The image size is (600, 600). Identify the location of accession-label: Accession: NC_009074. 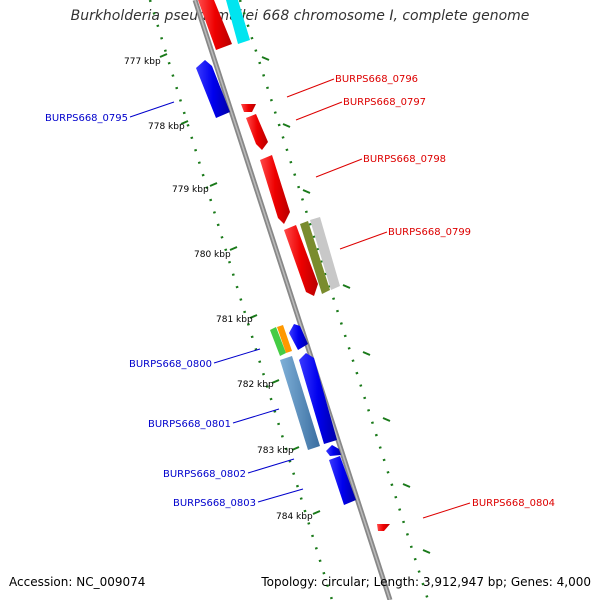
(77, 582).